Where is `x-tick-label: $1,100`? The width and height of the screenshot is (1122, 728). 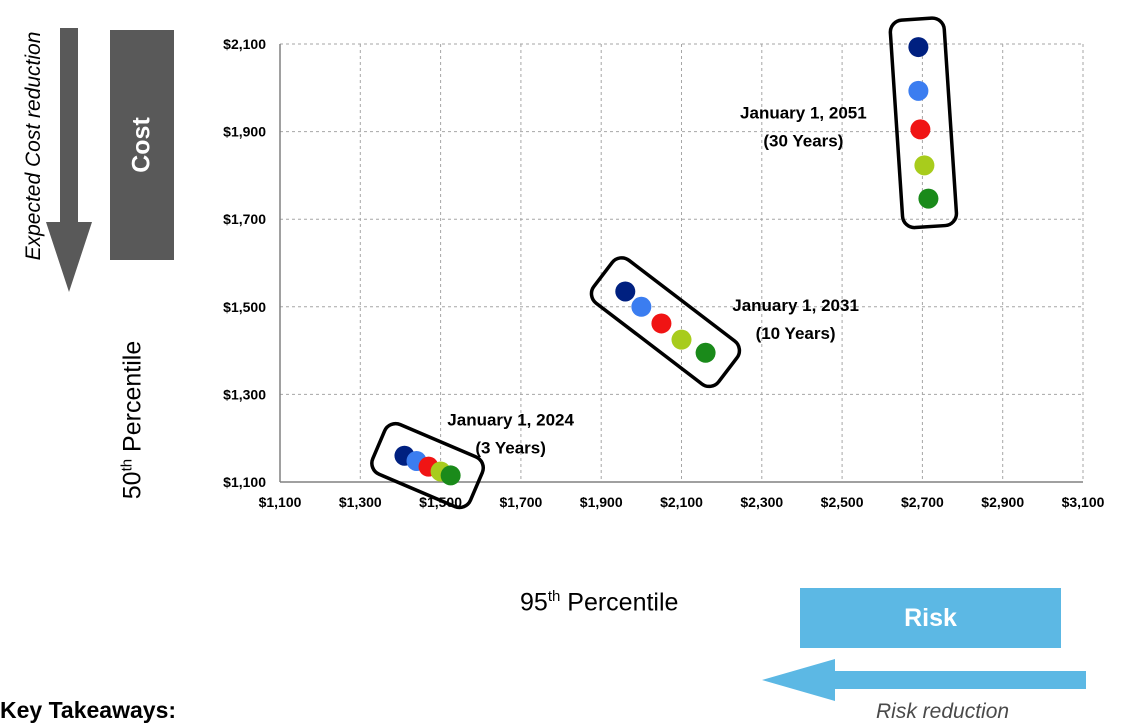 x-tick-label: $1,100 is located at coordinates (280, 502).